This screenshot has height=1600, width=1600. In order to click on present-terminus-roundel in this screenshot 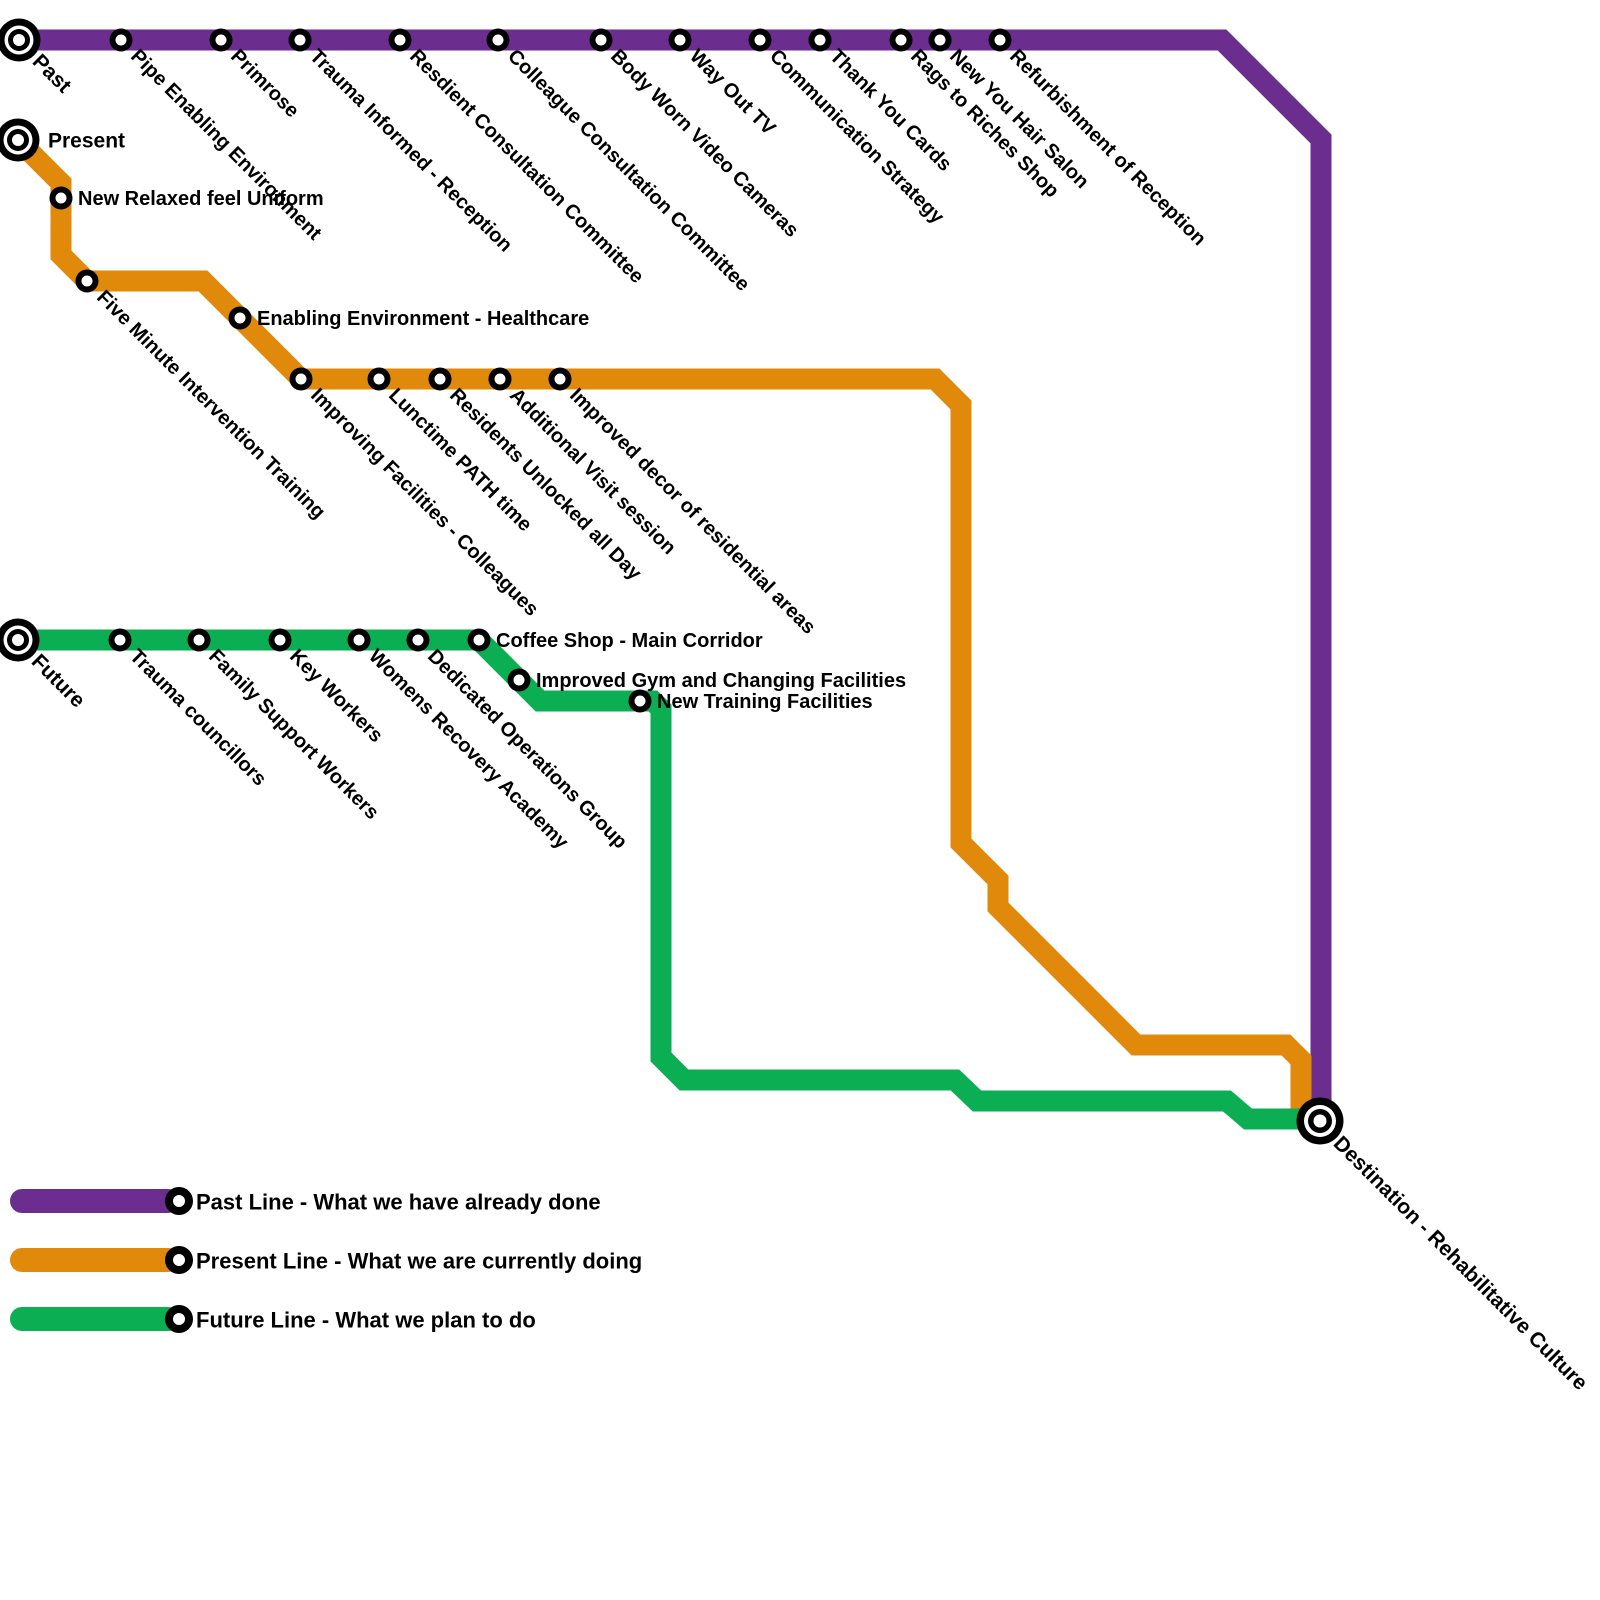, I will do `click(20, 140)`.